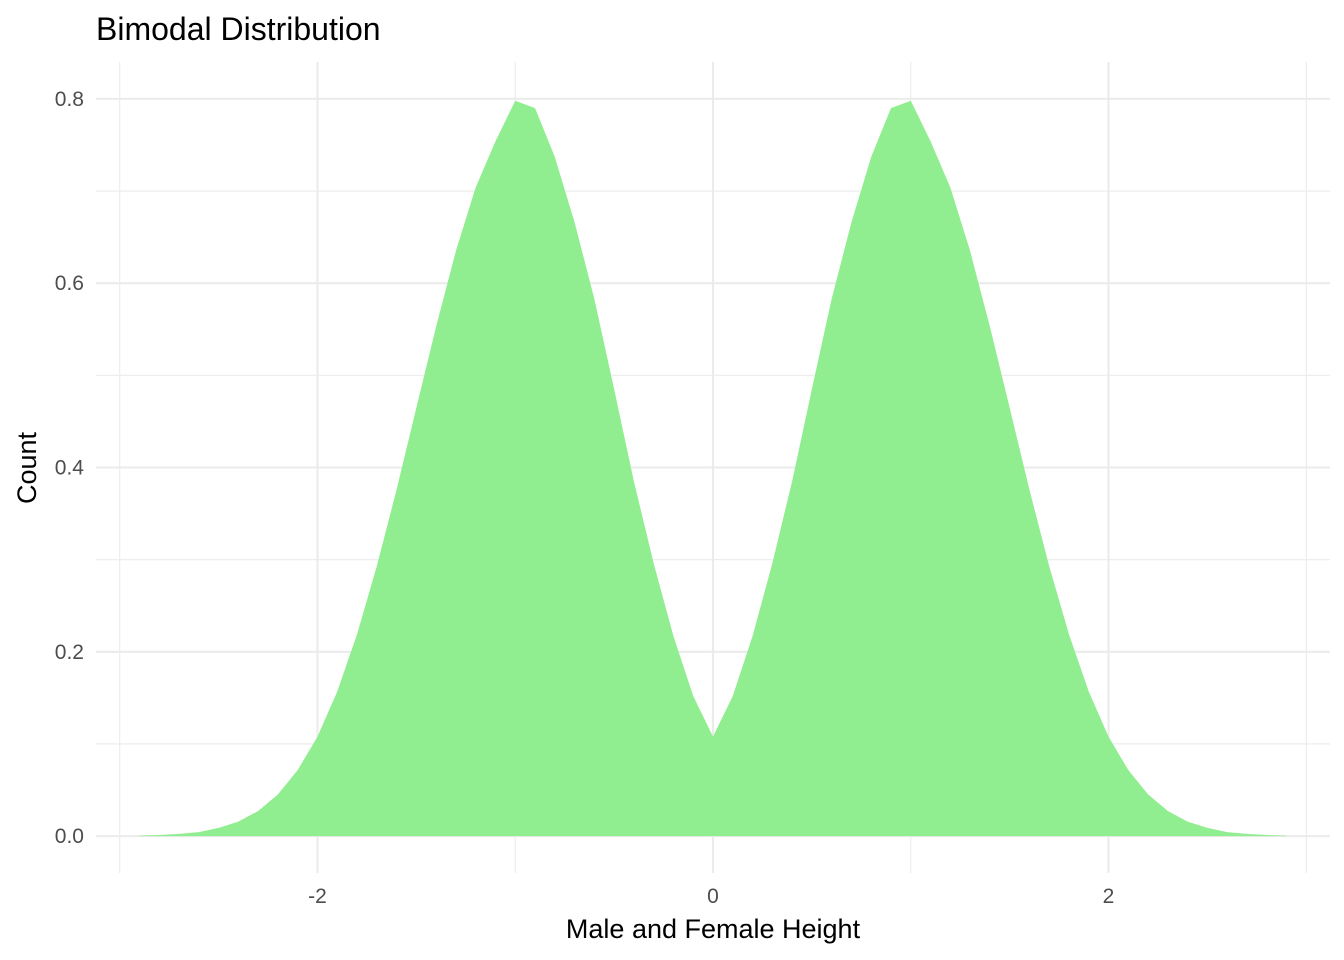 The width and height of the screenshot is (1344, 960). What do you see at coordinates (69, 99) in the screenshot?
I see `y-tick-label: 0.8` at bounding box center [69, 99].